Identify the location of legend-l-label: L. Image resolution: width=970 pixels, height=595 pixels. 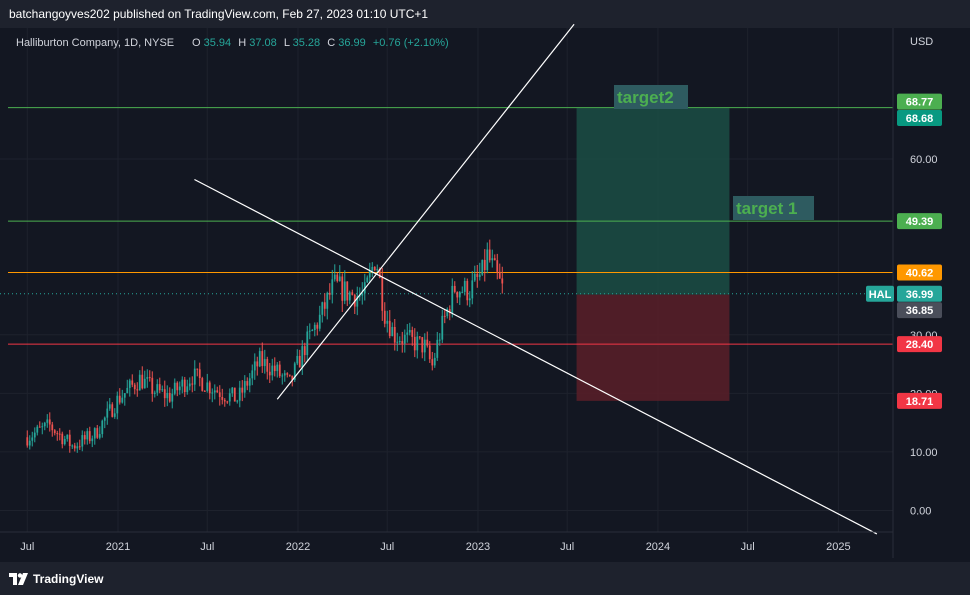
(287, 43).